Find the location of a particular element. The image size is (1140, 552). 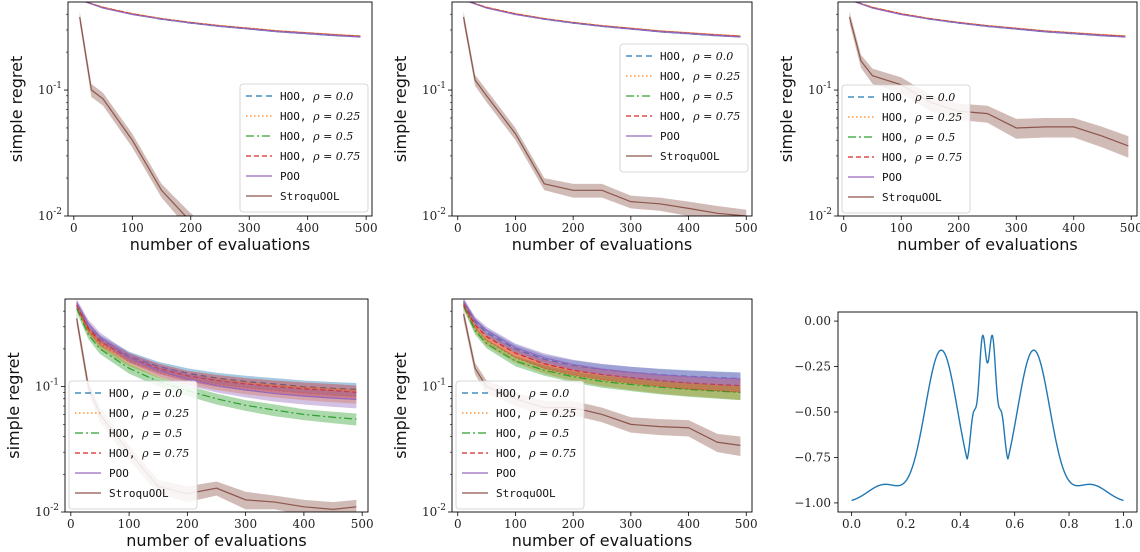

x-tick-label: 1.0 is located at coordinates (1123, 524).